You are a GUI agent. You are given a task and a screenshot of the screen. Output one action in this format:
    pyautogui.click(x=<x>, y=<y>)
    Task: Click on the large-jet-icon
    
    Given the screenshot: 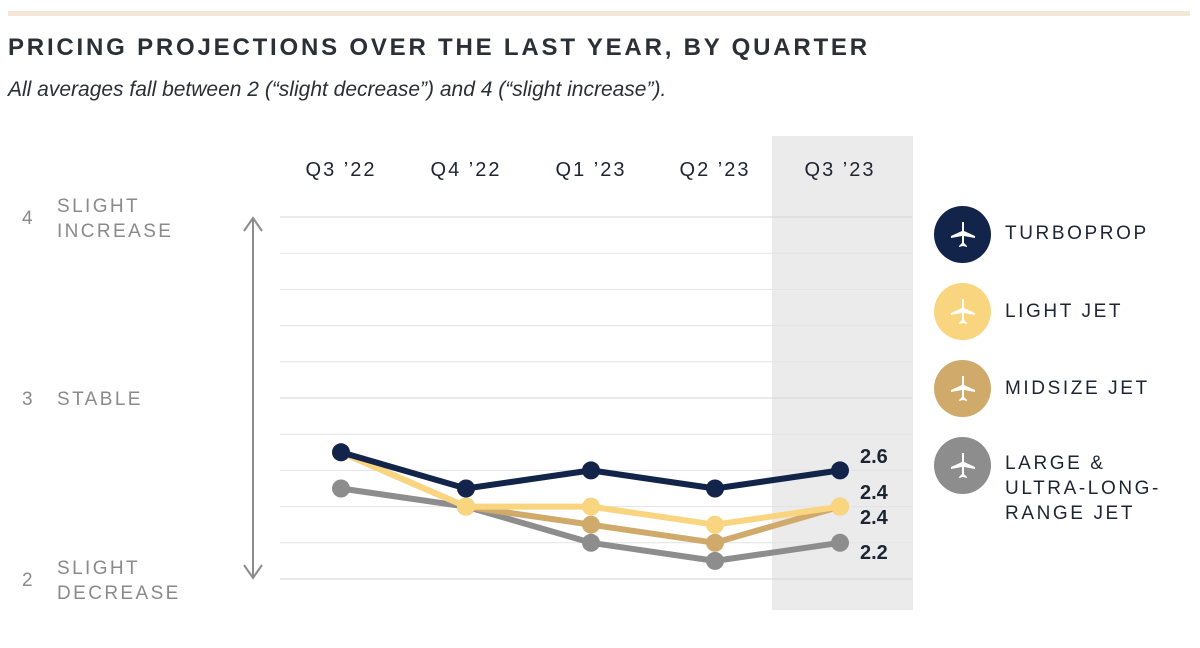 What is the action you would take?
    pyautogui.click(x=962, y=465)
    